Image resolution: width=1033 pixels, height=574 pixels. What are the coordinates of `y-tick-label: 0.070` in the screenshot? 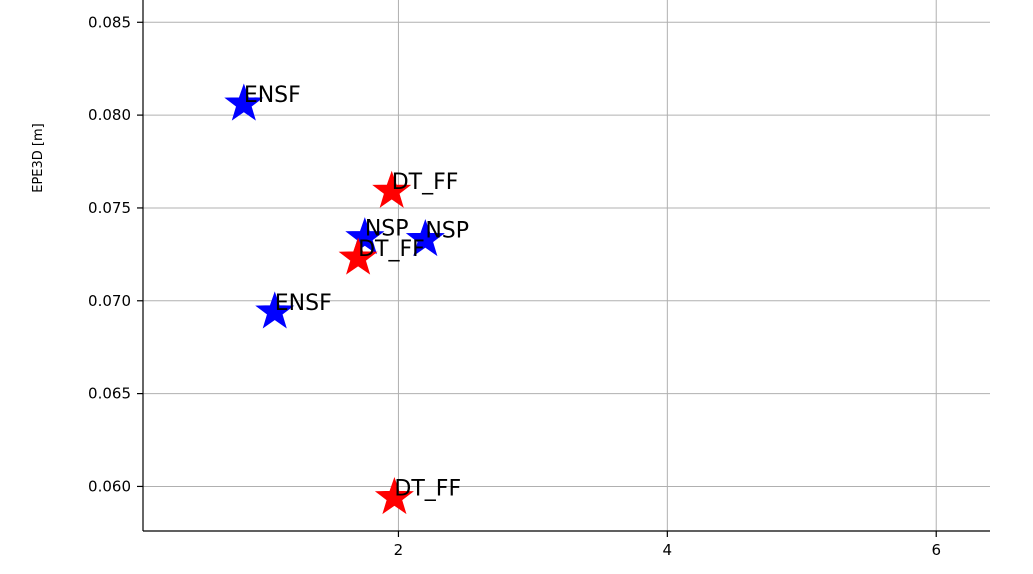 It's located at (109, 301).